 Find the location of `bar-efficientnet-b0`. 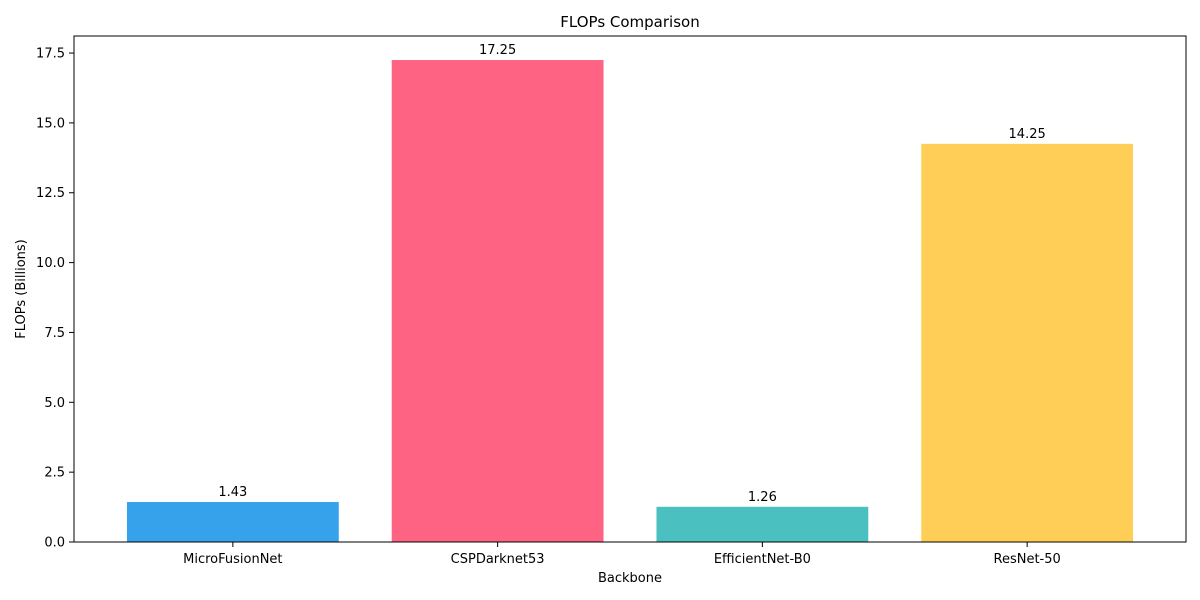

bar-efficientnet-b0 is located at coordinates (762, 524).